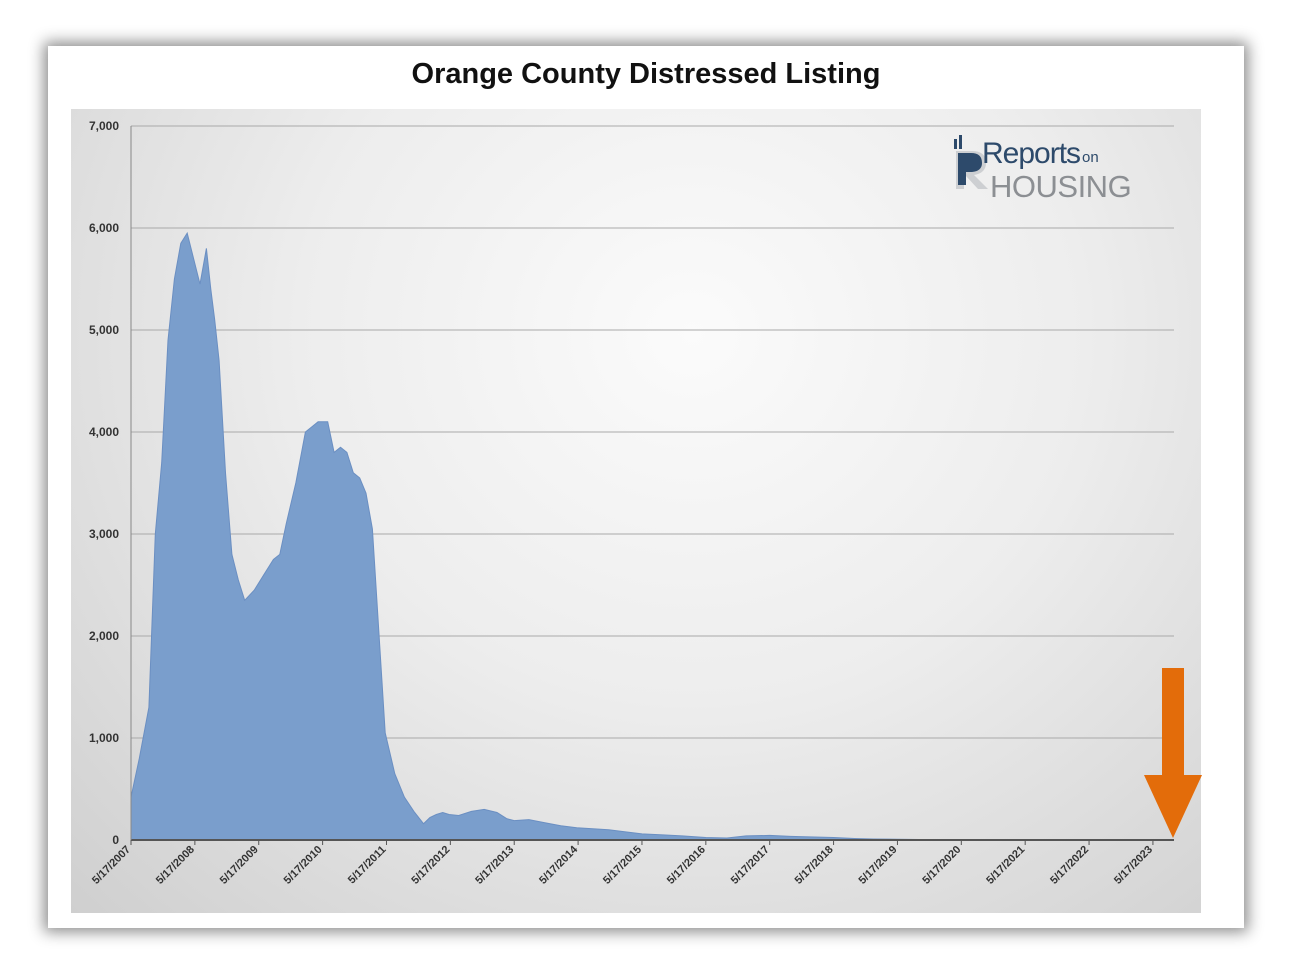  I want to click on y-tick-labels: 0 1,000 2,000 3,000 4,000 5,000 6,000 7,000, so click(104, 483).